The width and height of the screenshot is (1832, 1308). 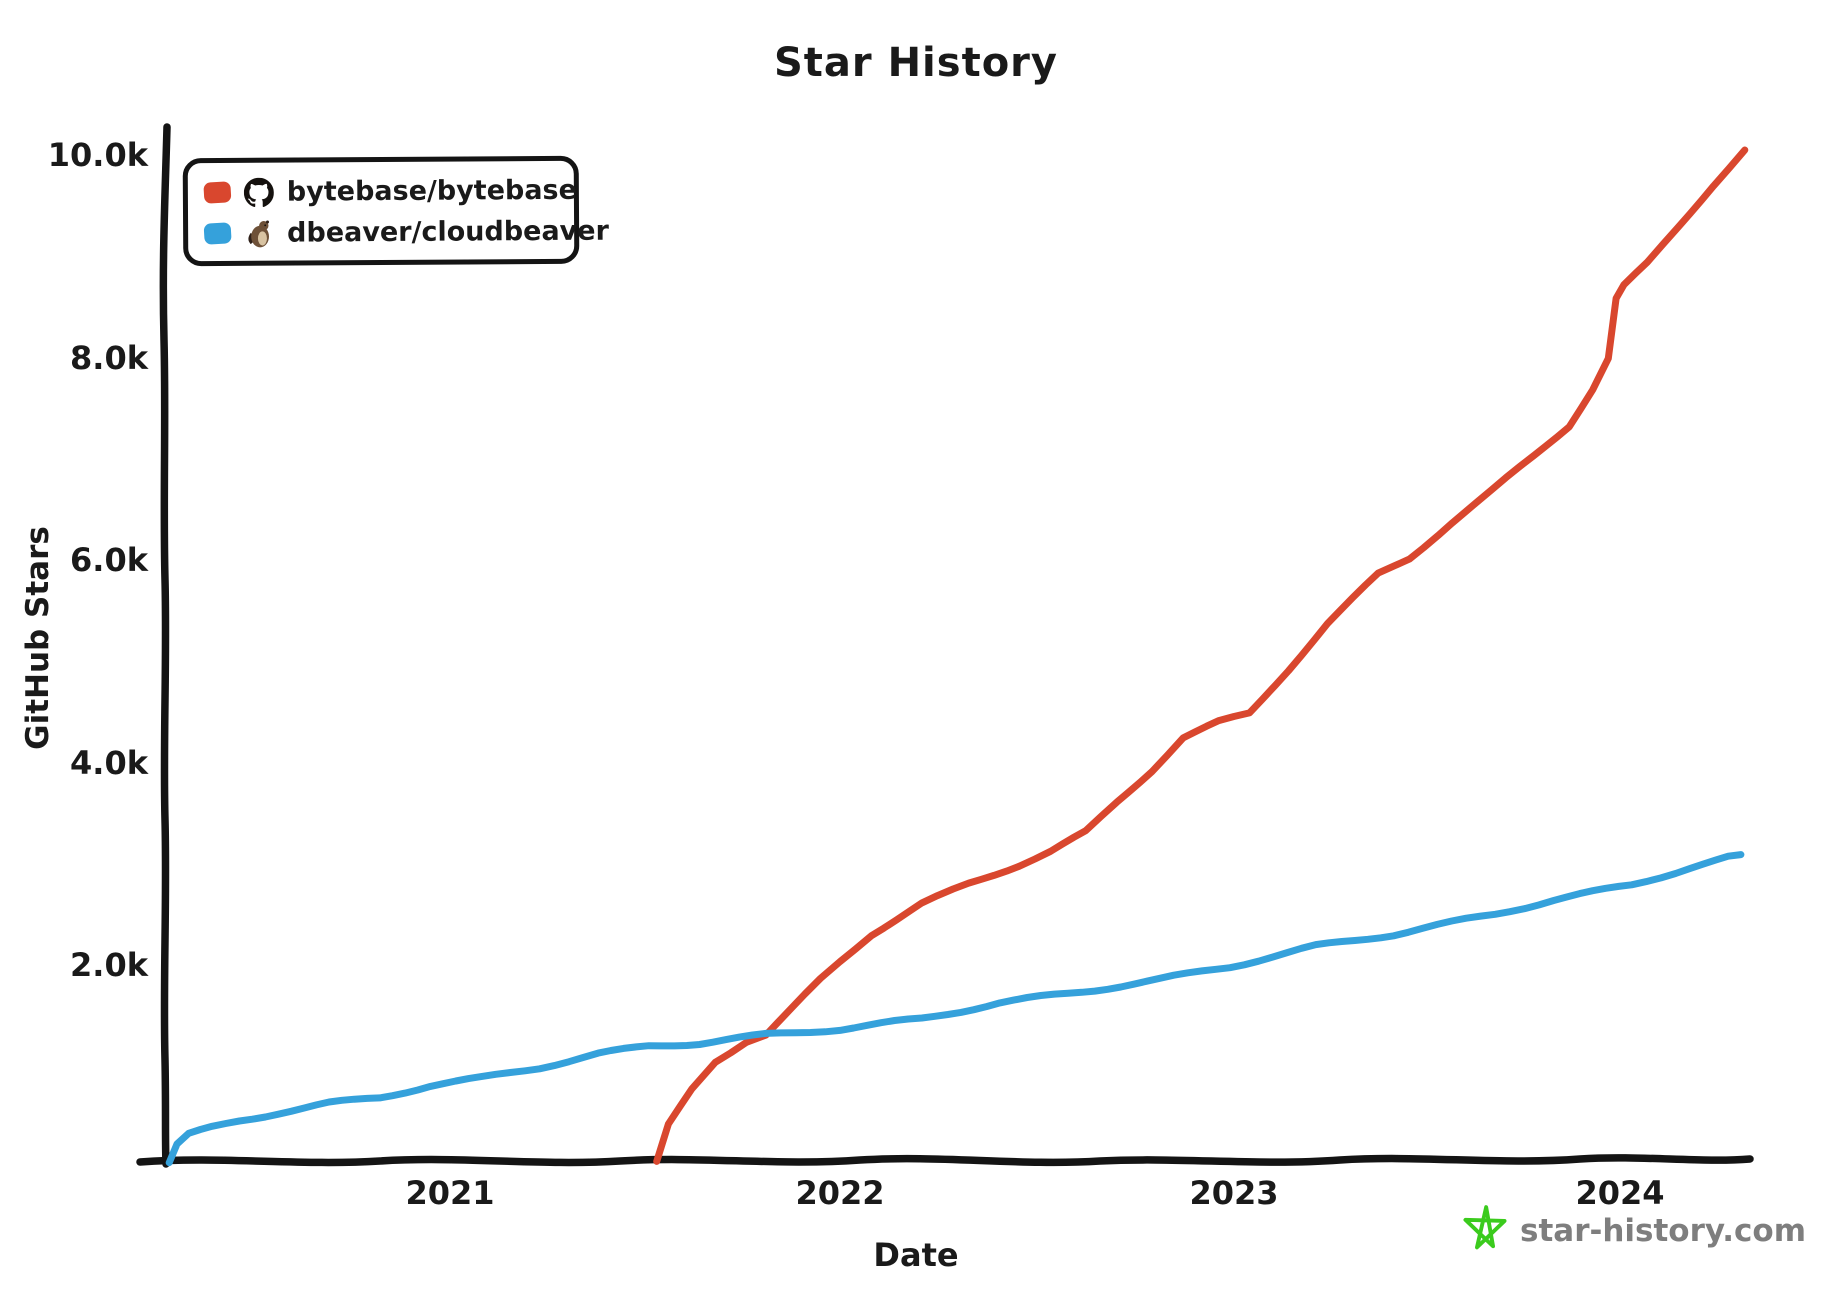 I want to click on cloudbeaver-series-marker, so click(x=217, y=233).